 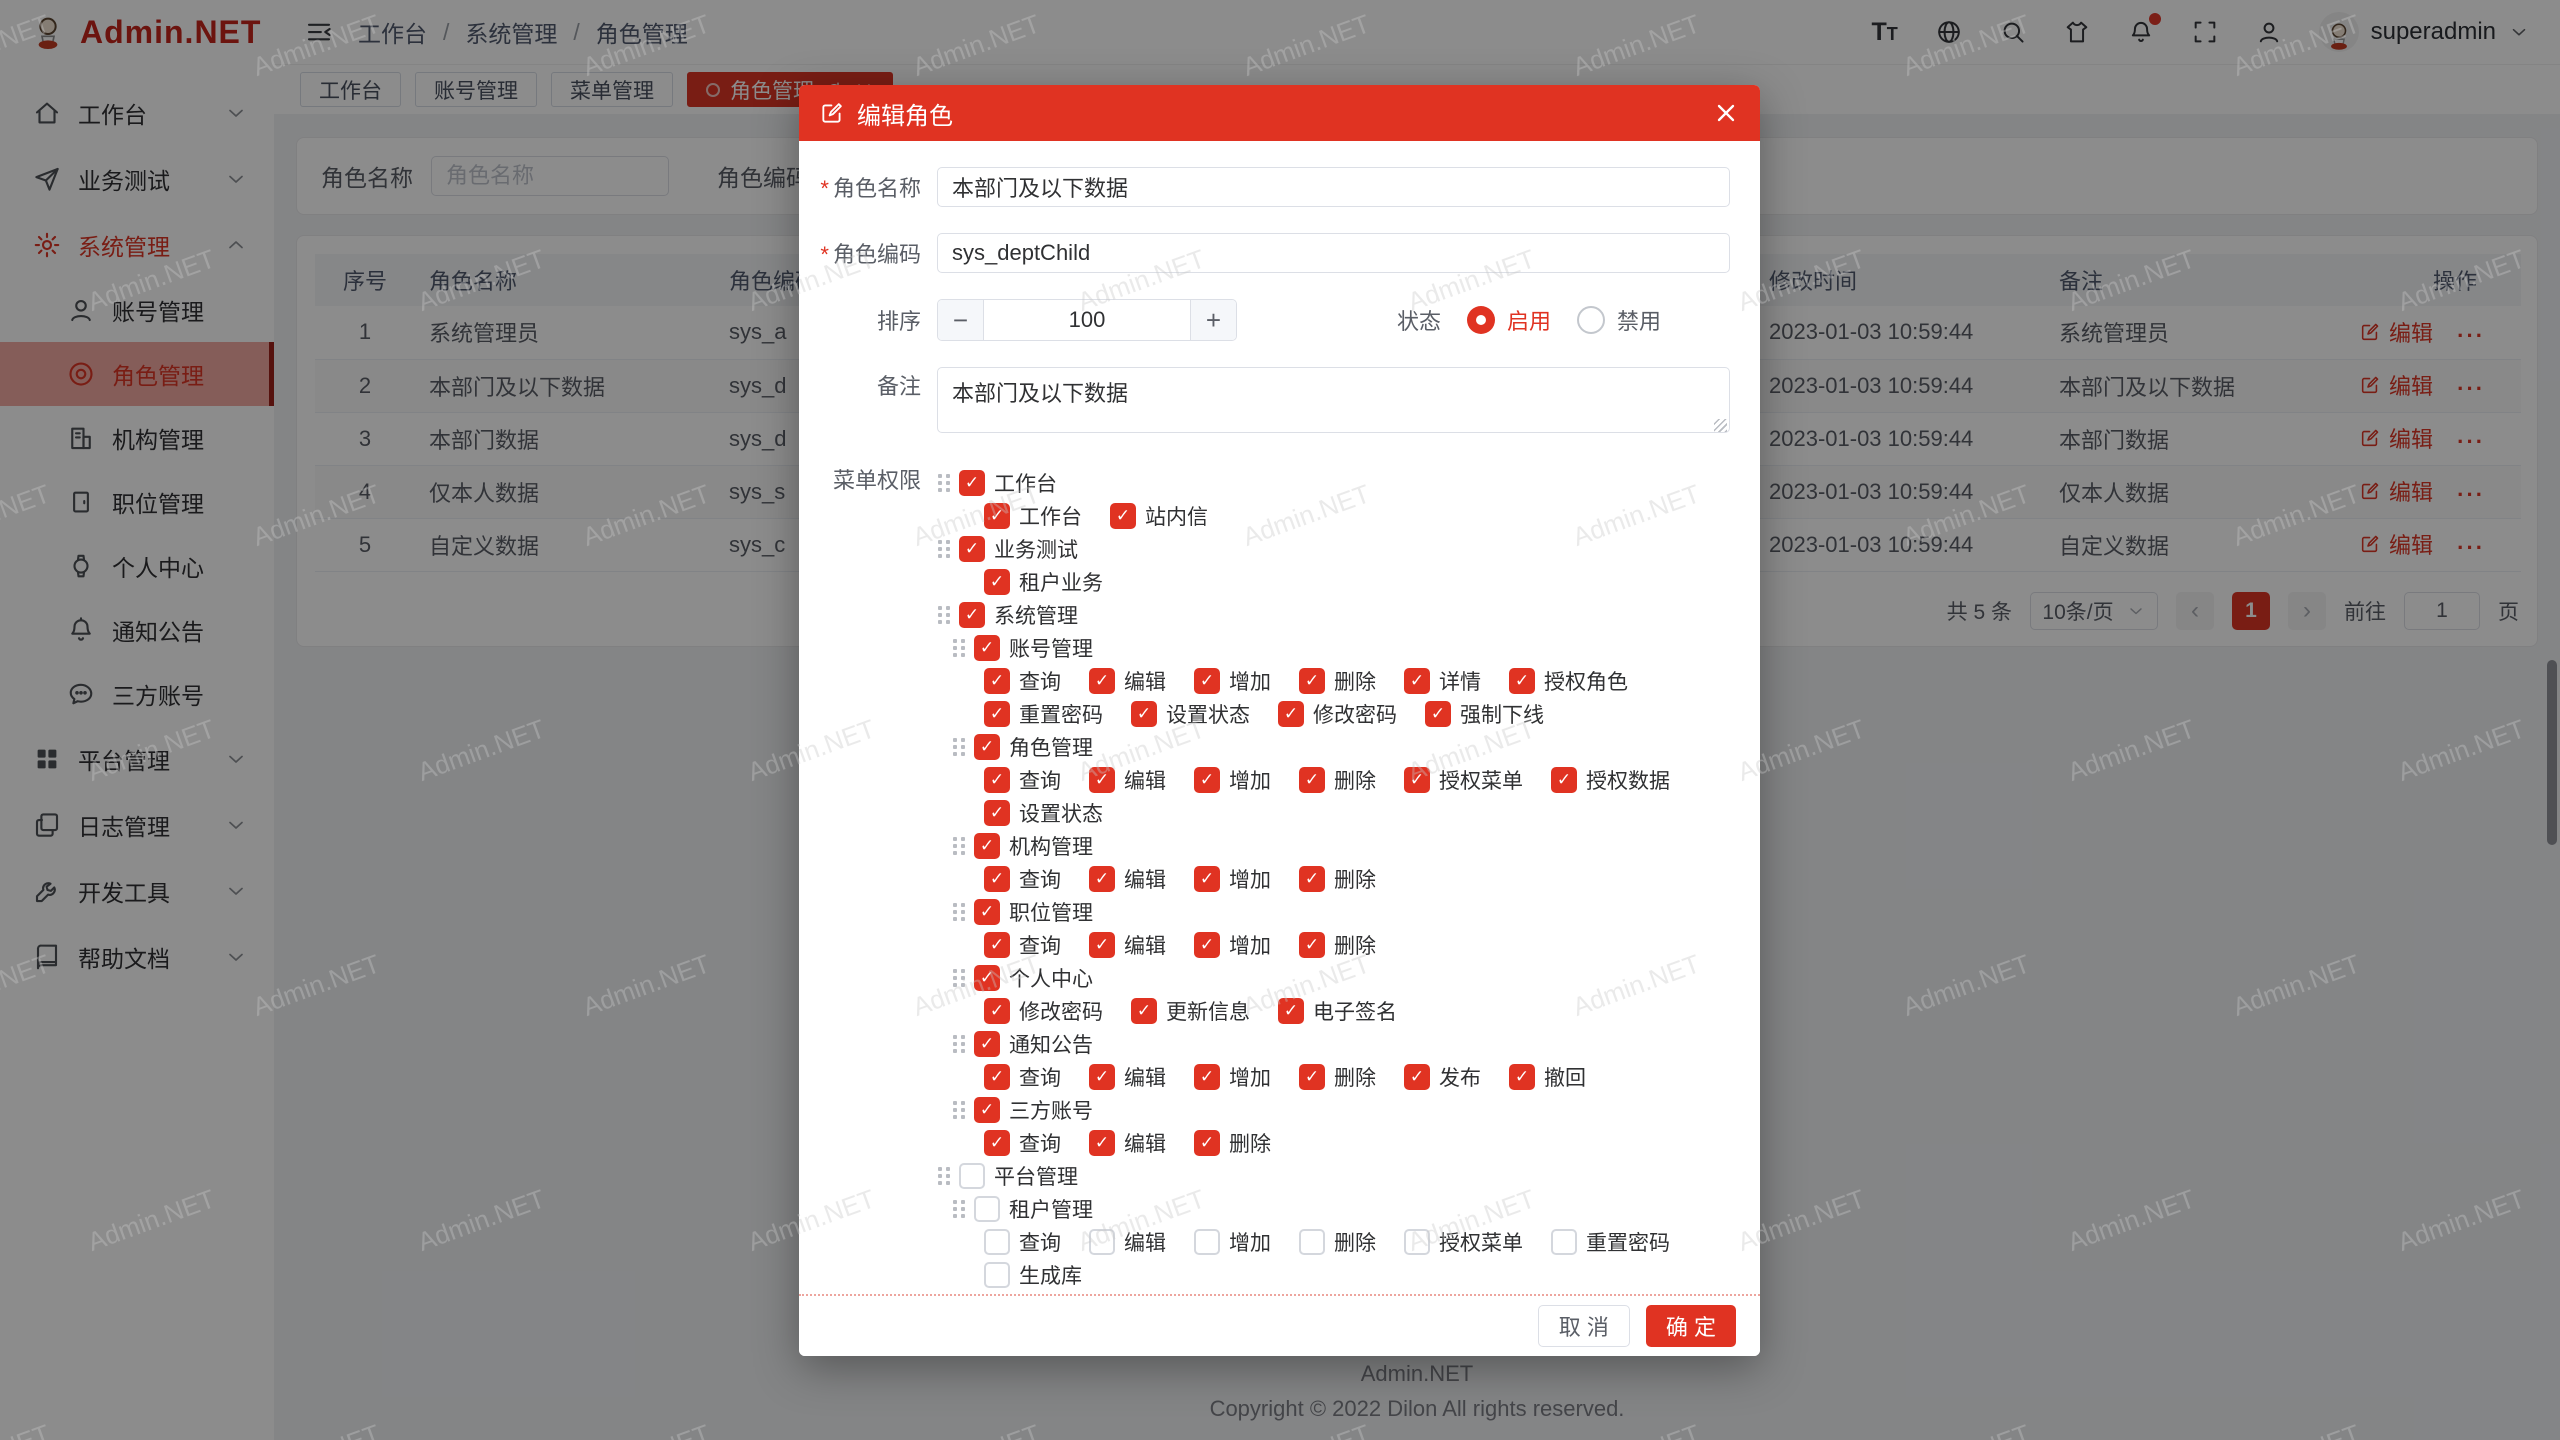 What do you see at coordinates (137, 694) in the screenshot?
I see `sidebar-subitem-6: 三方账号` at bounding box center [137, 694].